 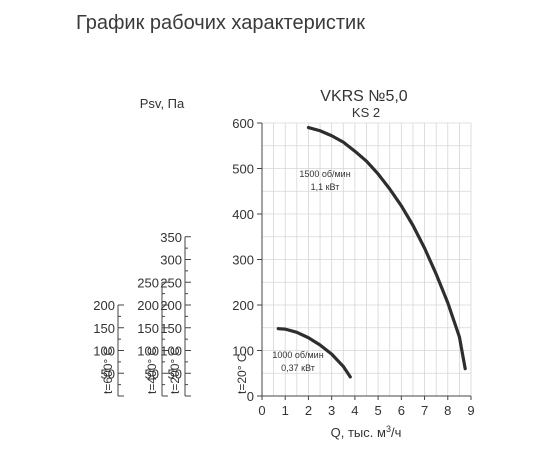 What do you see at coordinates (261, 410) in the screenshot?
I see `x-tick-label: 0` at bounding box center [261, 410].